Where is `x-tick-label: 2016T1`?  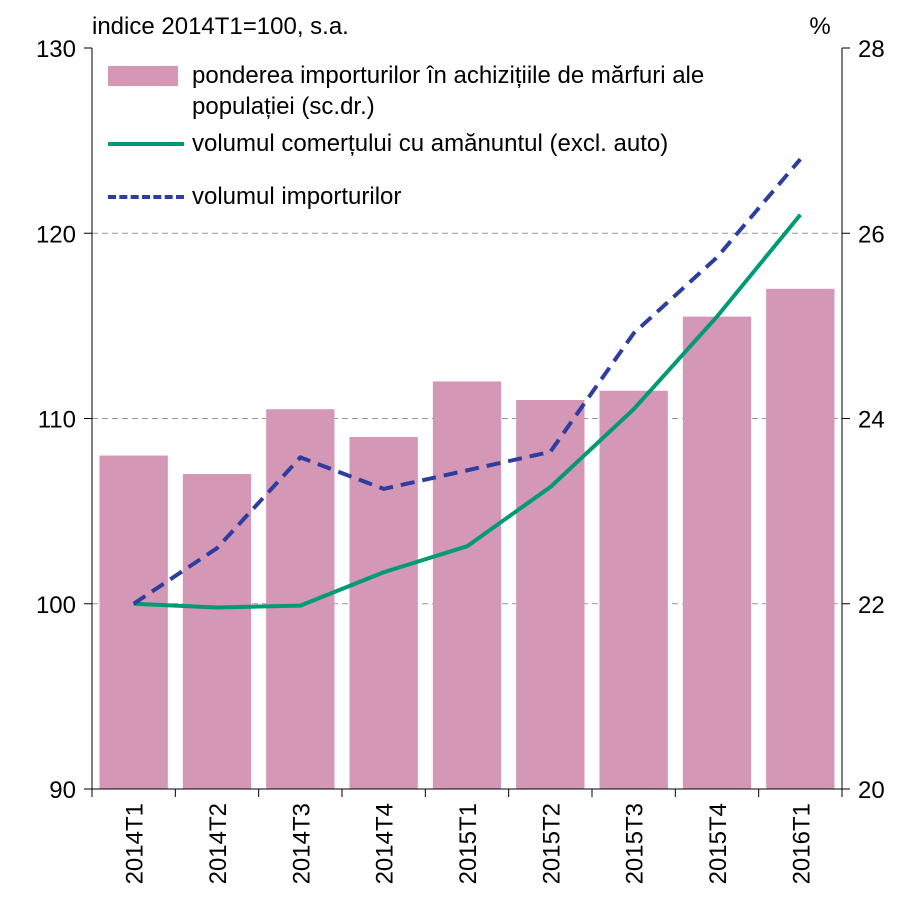
x-tick-label: 2016T1 is located at coordinates (801, 843).